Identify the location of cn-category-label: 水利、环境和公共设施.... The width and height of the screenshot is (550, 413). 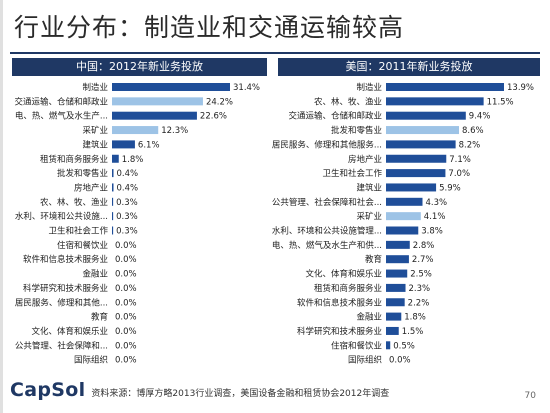
(61, 216).